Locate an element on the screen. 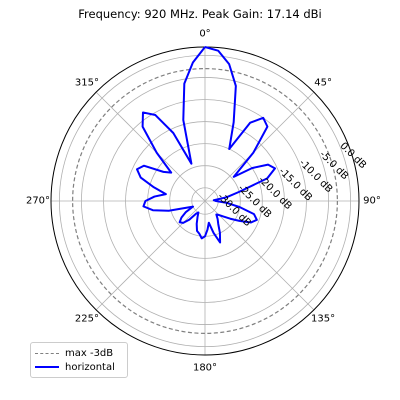 The height and width of the screenshot is (400, 400). legend-swatch-horizontal is located at coordinates (47, 367).